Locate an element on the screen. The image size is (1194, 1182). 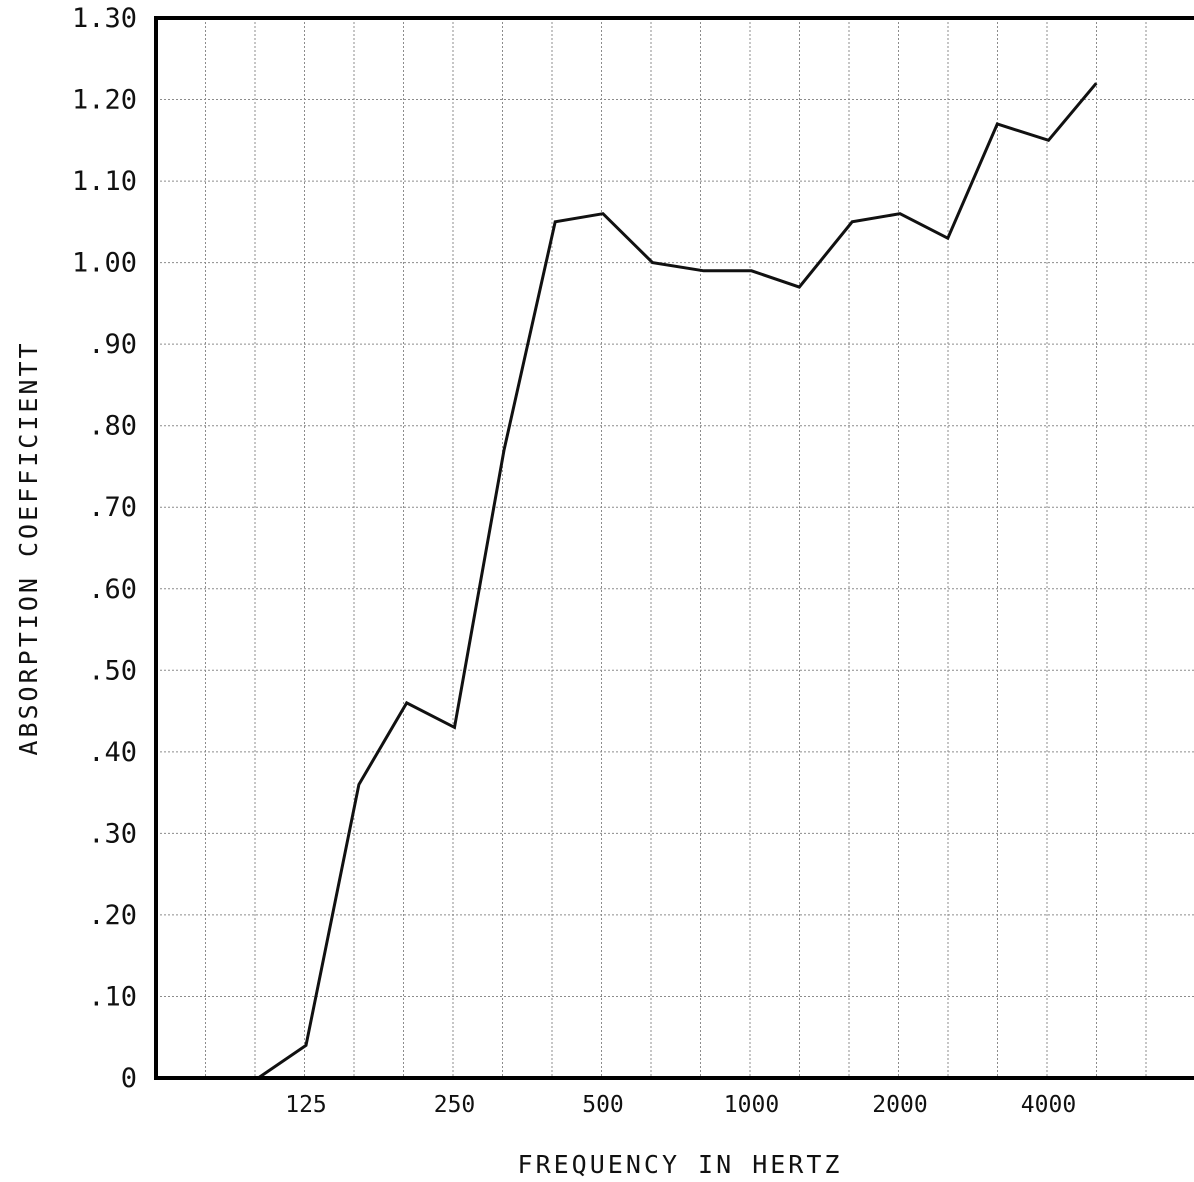
x-tick-labels: 125 250 500 1000 2000 4000 is located at coordinates (680, 1105).